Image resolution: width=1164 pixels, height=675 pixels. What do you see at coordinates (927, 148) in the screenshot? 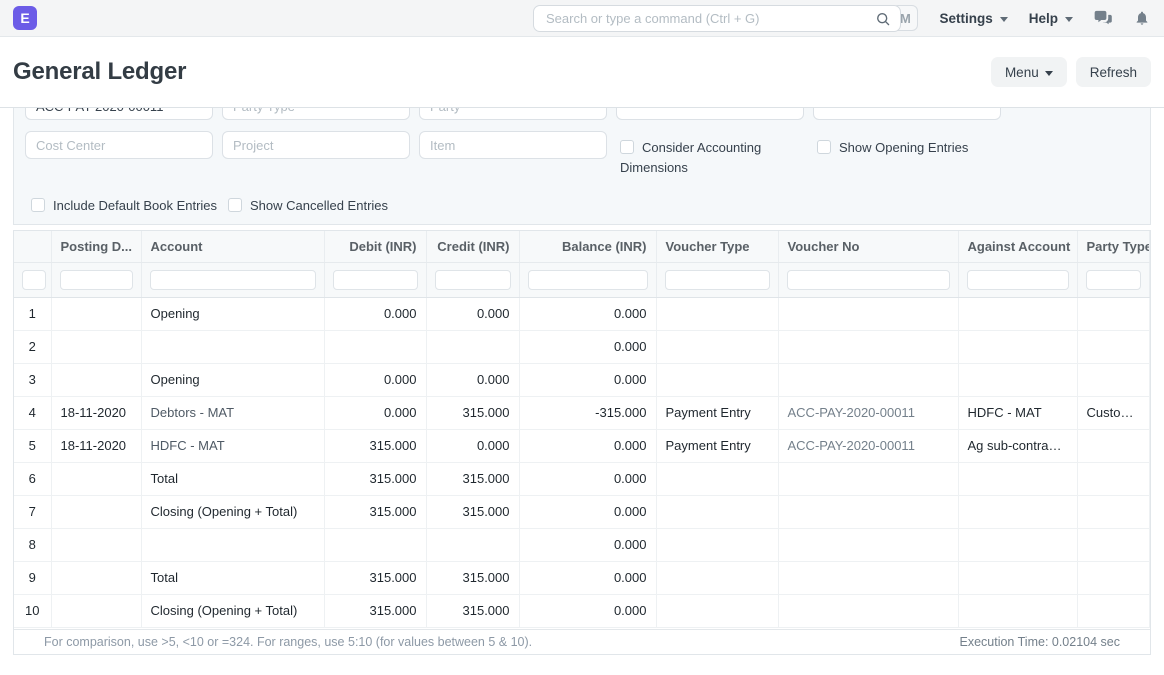
I see `show-opening-entries-checkbox: Show Opening Entries` at bounding box center [927, 148].